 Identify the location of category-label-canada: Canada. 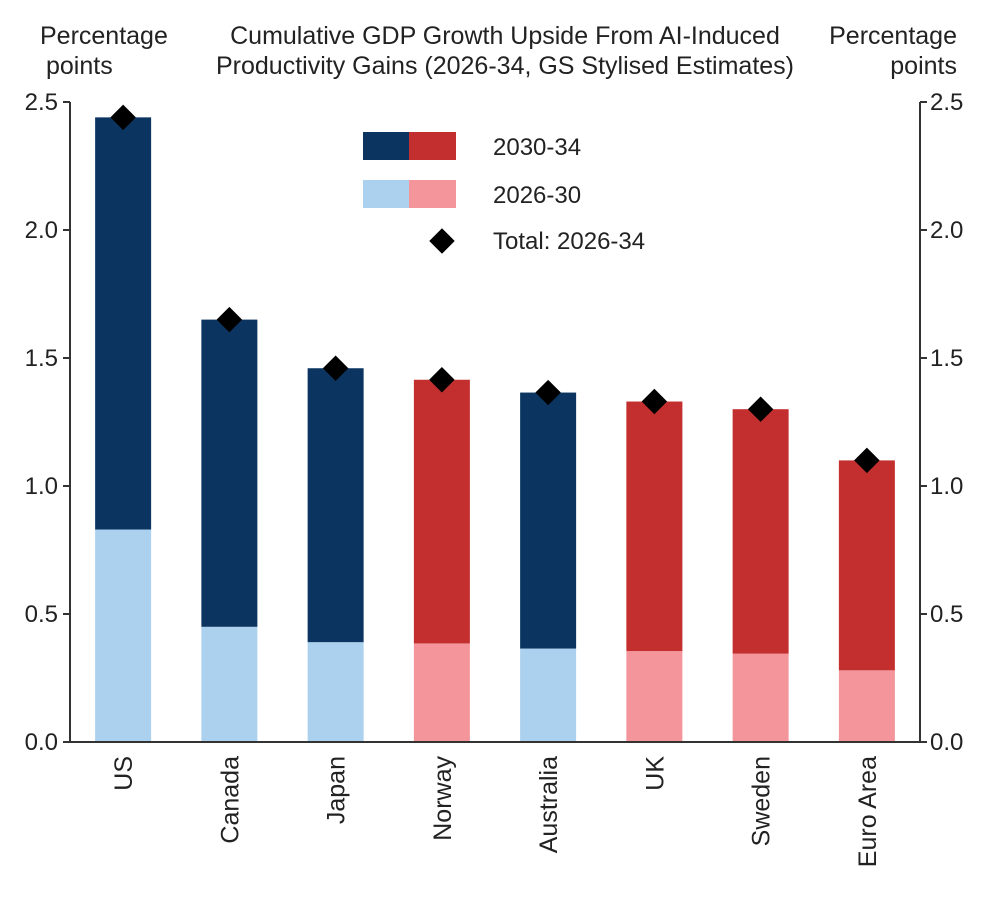
(230, 800).